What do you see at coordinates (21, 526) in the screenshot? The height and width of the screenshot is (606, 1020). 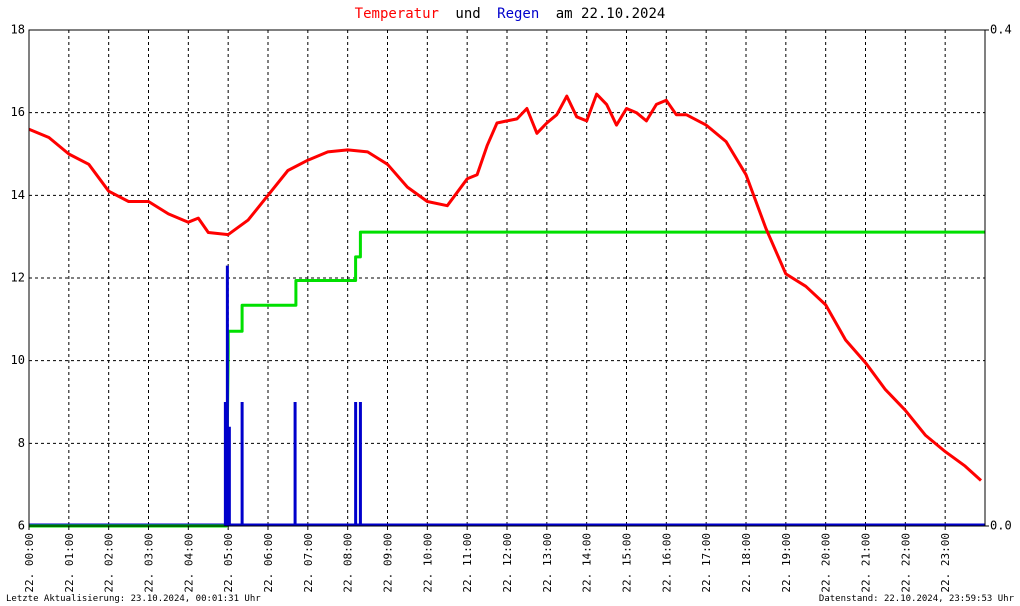 I see `y-tick-label: 6` at bounding box center [21, 526].